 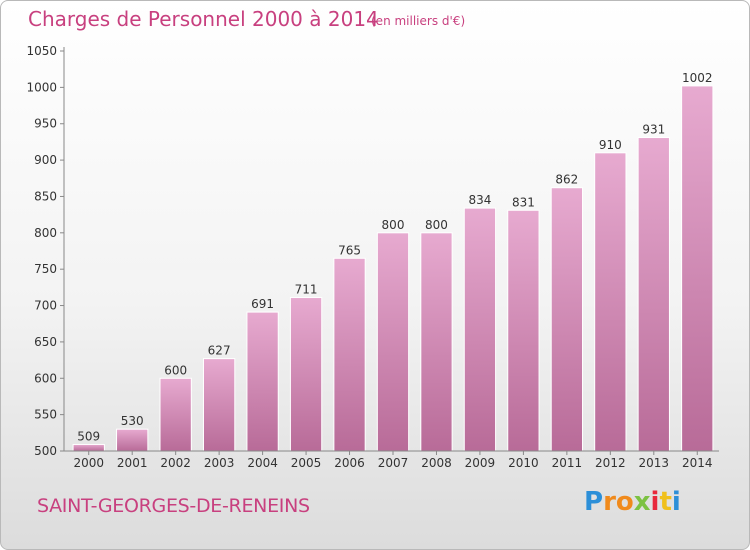 I want to click on x-tick-label: 2000, so click(x=88, y=463).